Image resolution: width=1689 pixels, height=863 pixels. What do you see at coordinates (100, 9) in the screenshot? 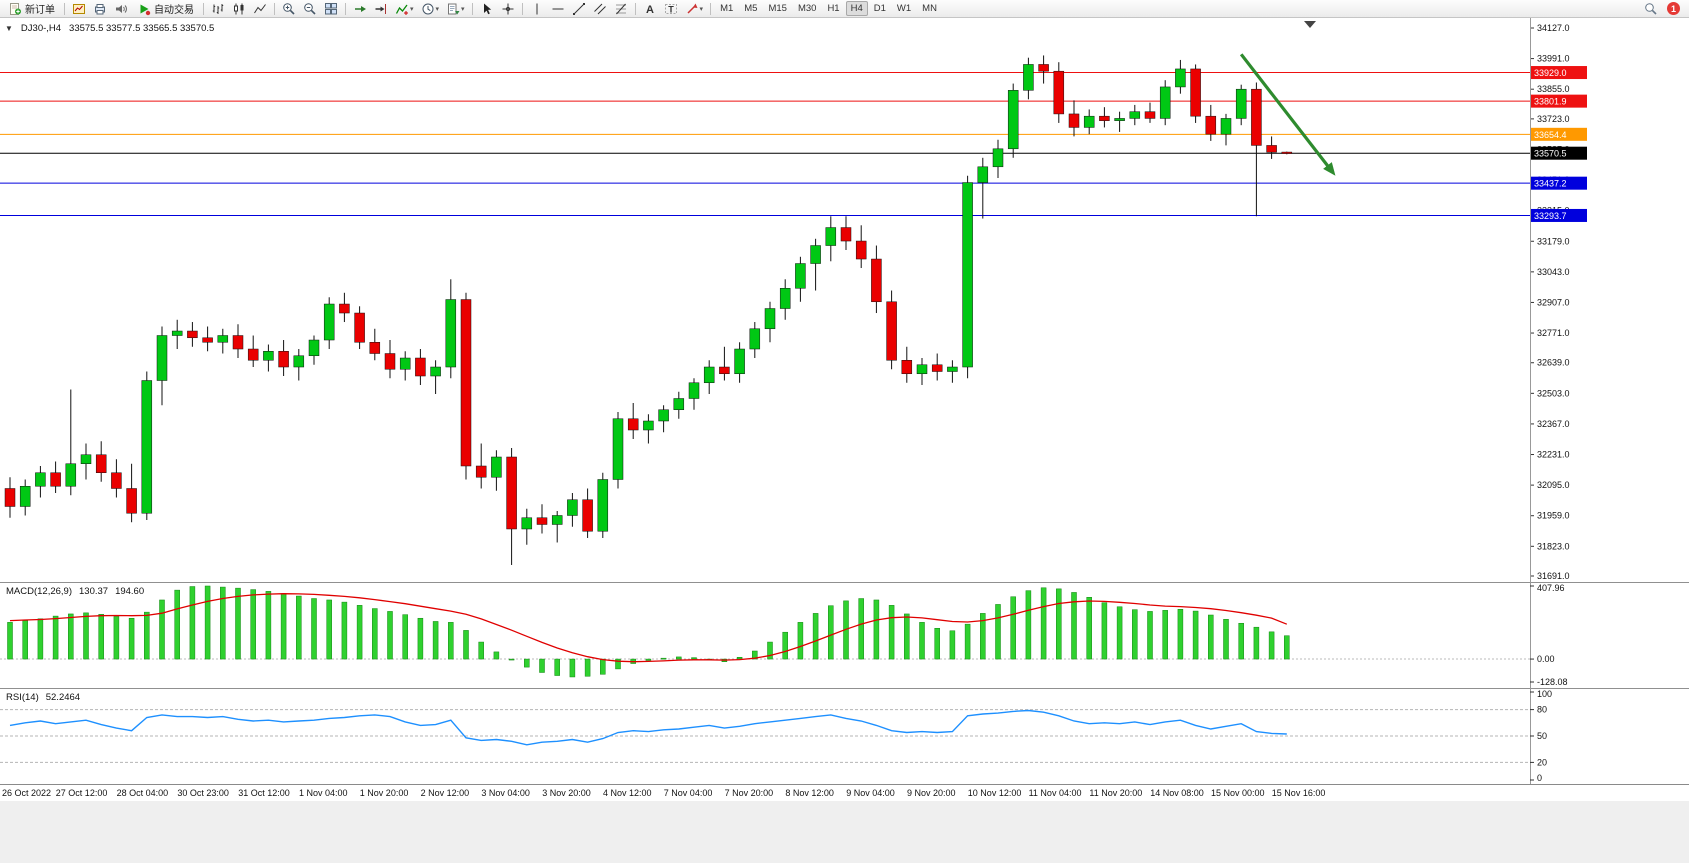
I see `print-button` at bounding box center [100, 9].